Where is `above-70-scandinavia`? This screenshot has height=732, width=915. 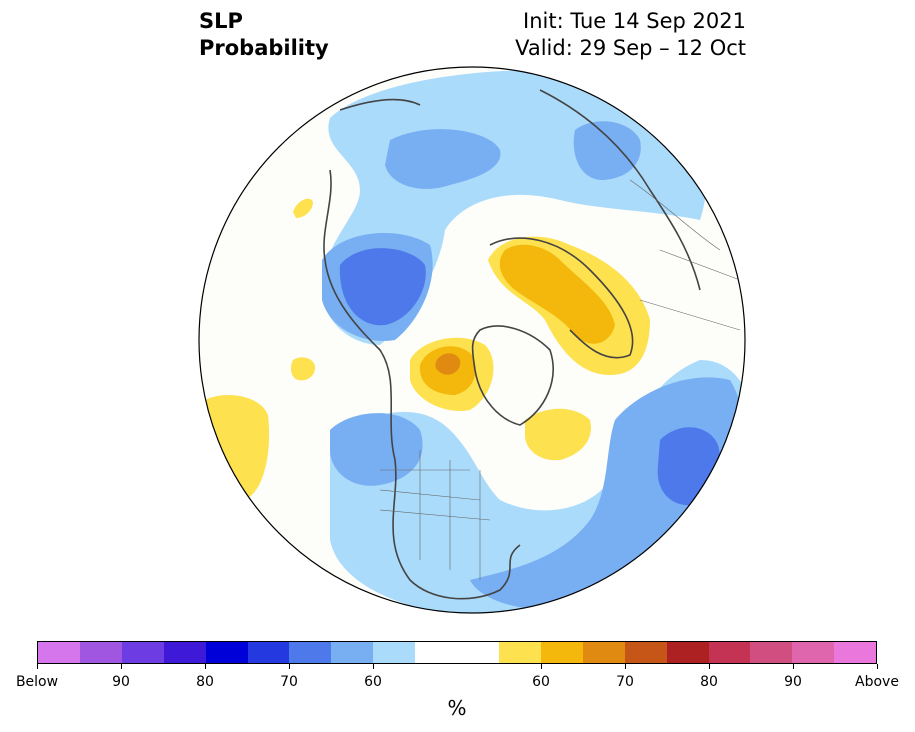 above-70-scandinavia is located at coordinates (557, 294).